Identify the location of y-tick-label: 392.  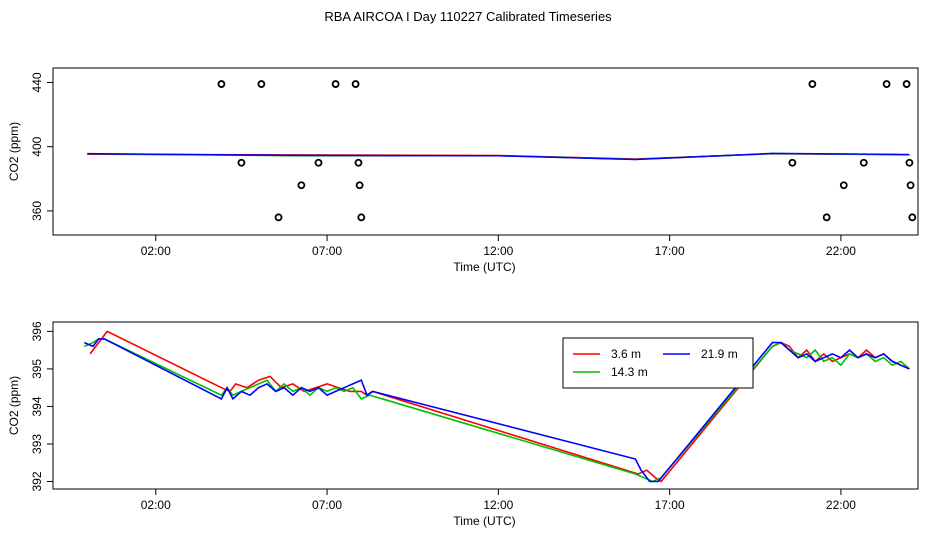
(37, 481).